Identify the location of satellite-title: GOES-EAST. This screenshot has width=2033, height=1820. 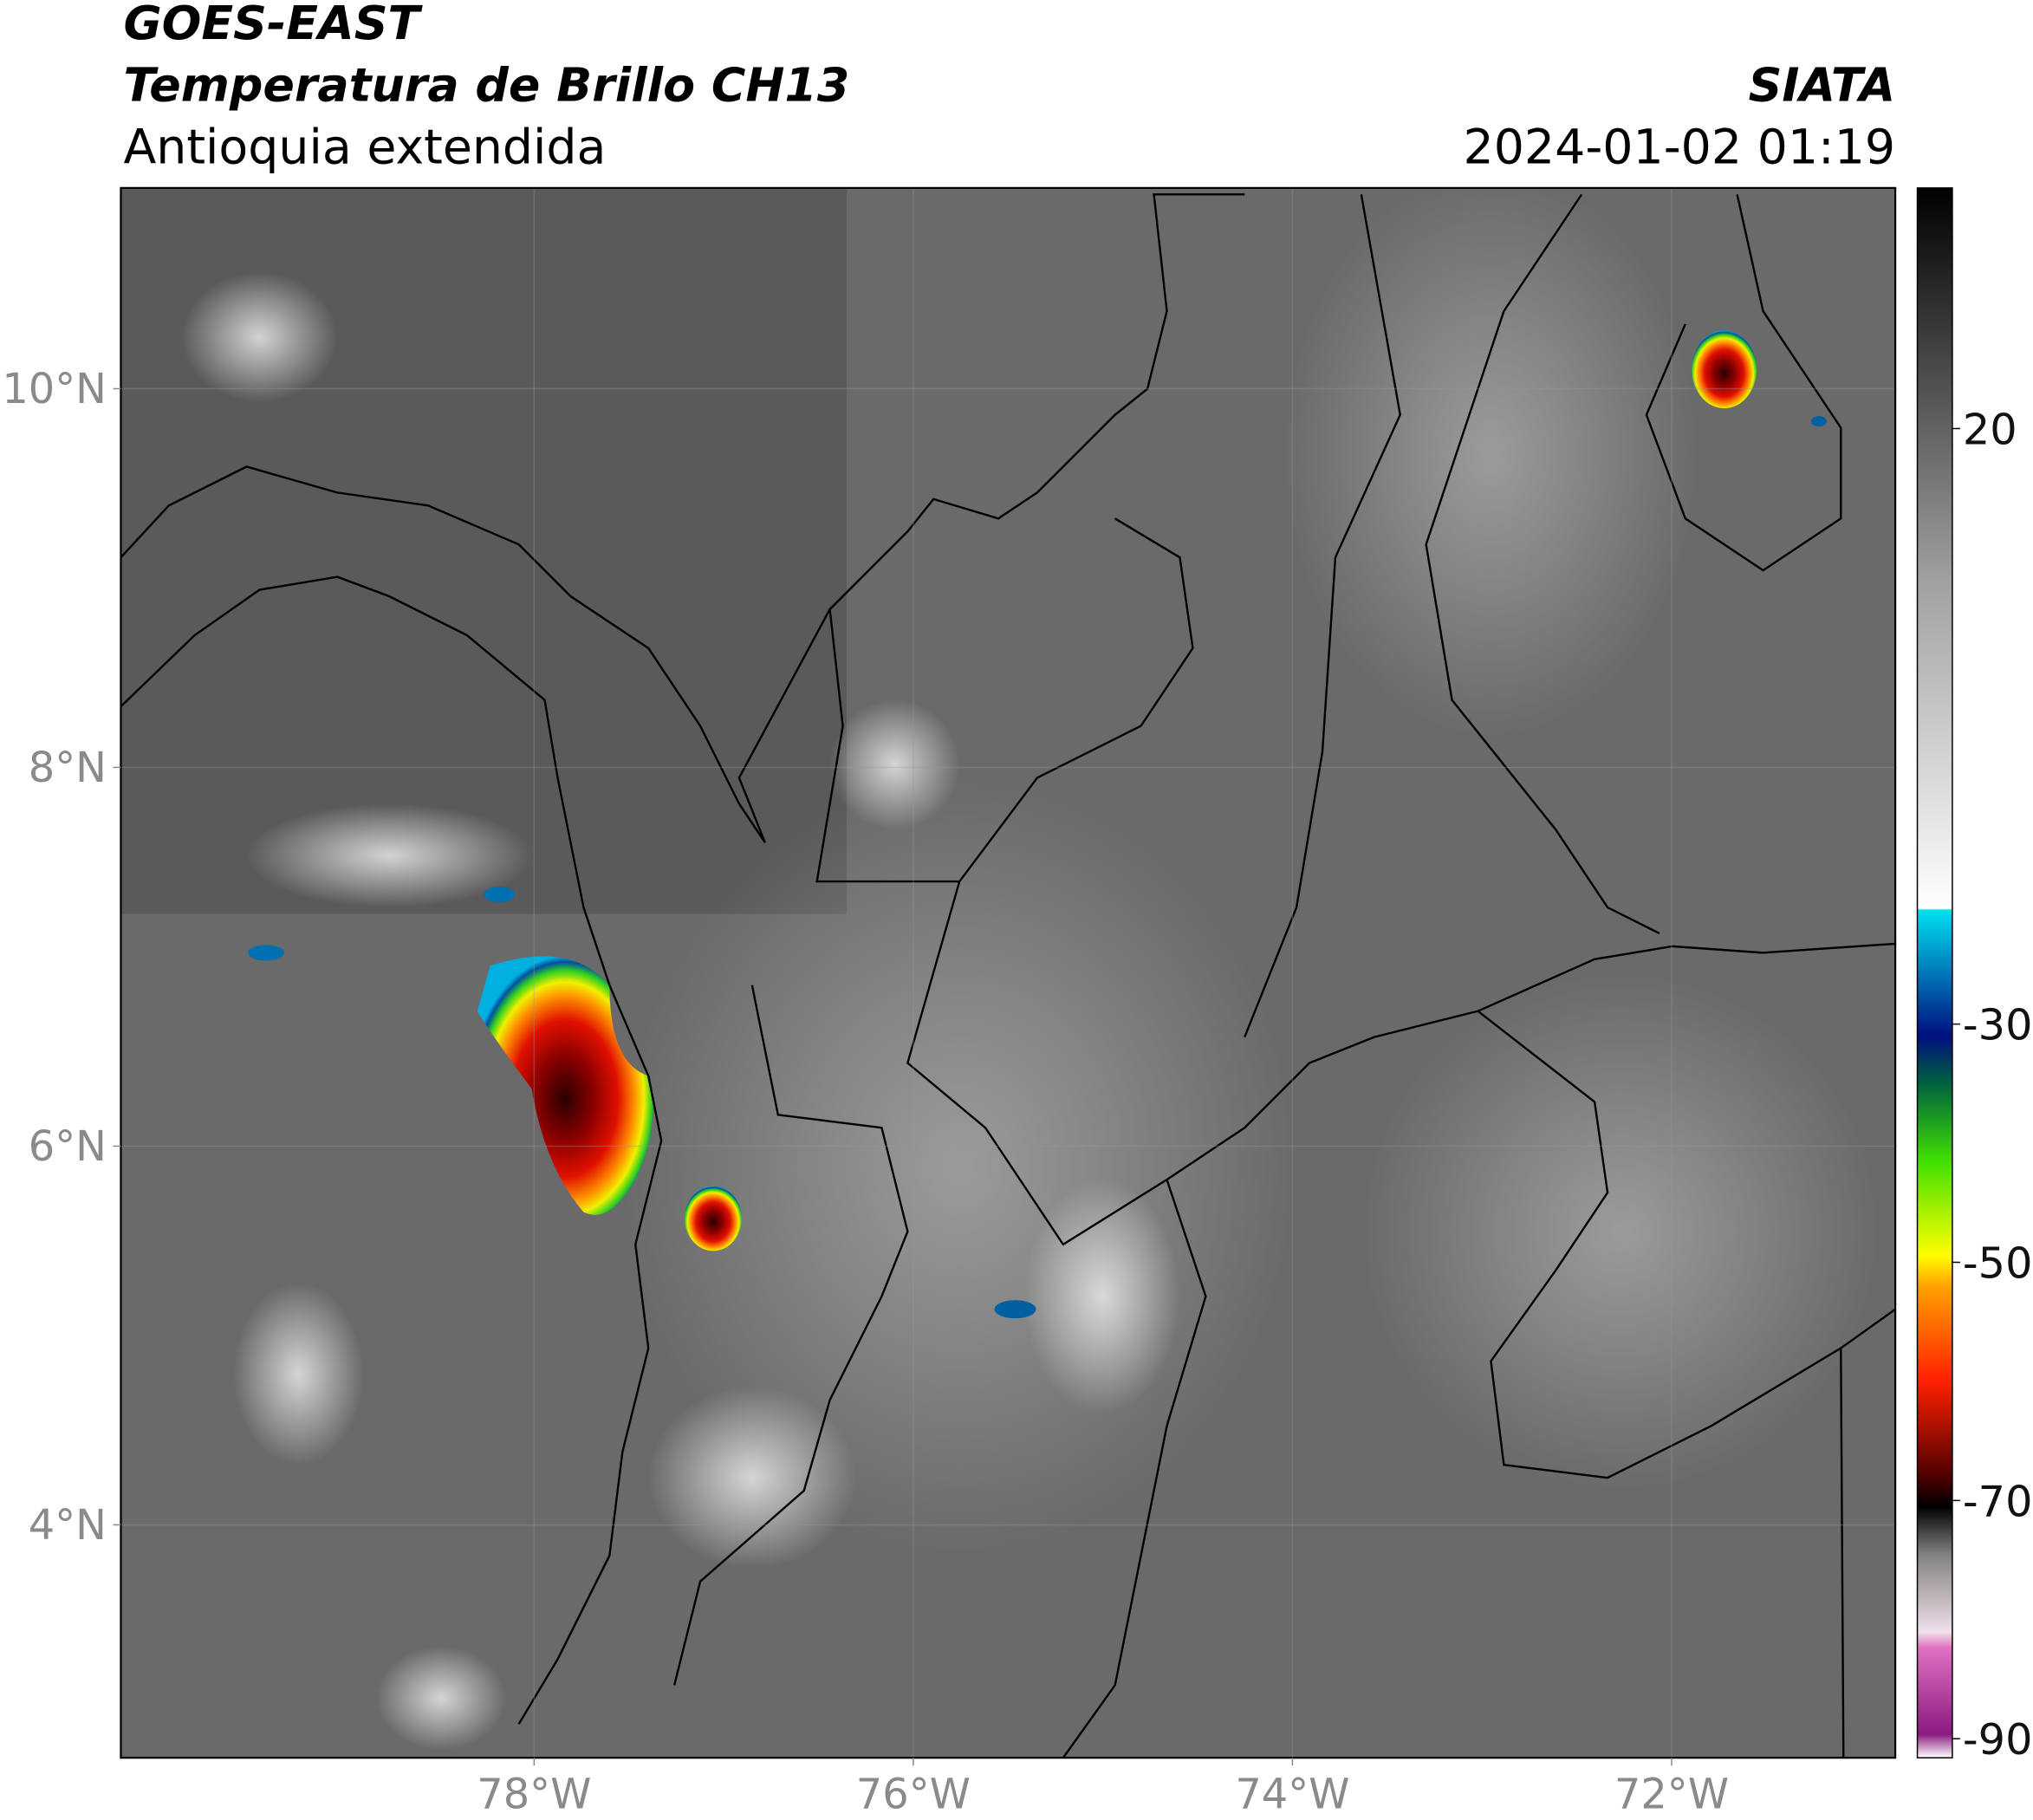
(273, 25).